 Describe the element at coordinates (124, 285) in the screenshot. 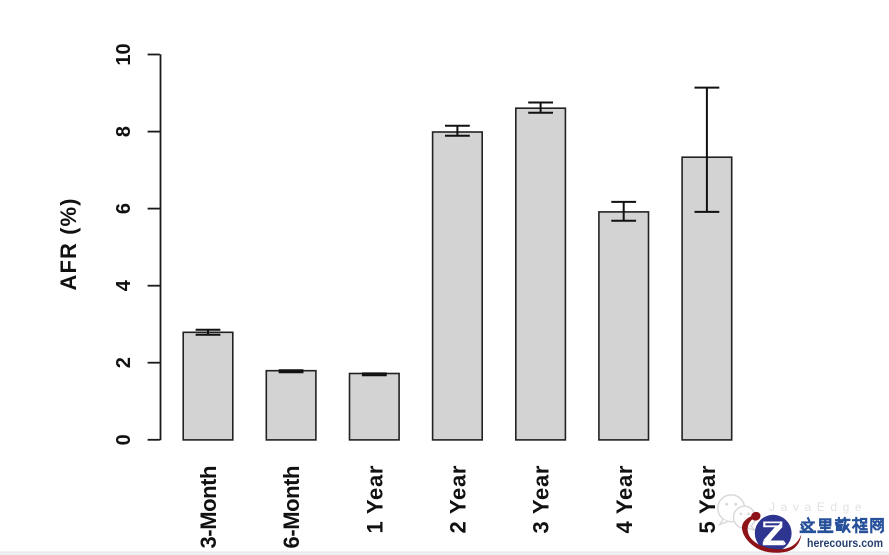

I see `svg-text: 4` at that location.